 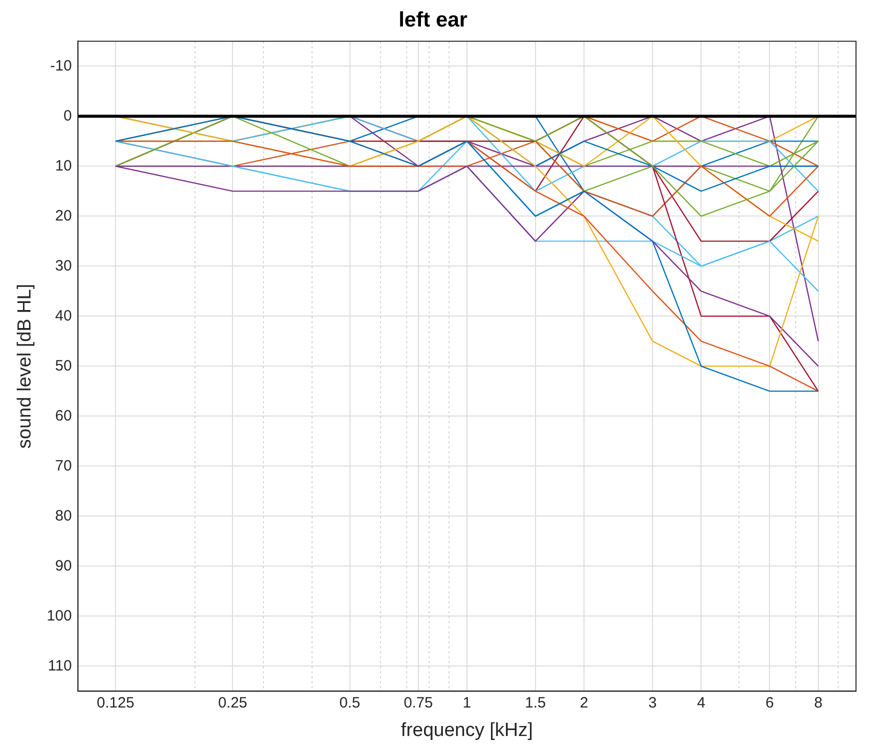 I want to click on y-tick-label: 20, so click(x=63, y=215).